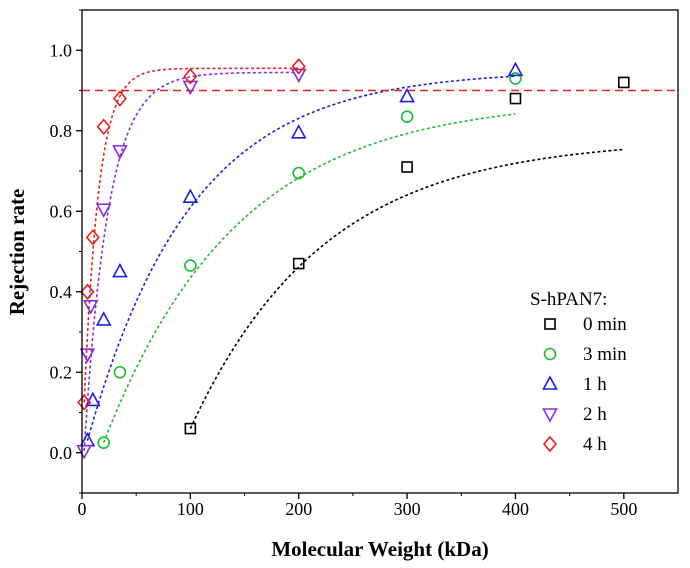 This screenshot has width=690, height=568. Describe the element at coordinates (61, 50) in the screenshot. I see `y-tick-label-1.0: 1.0` at that location.